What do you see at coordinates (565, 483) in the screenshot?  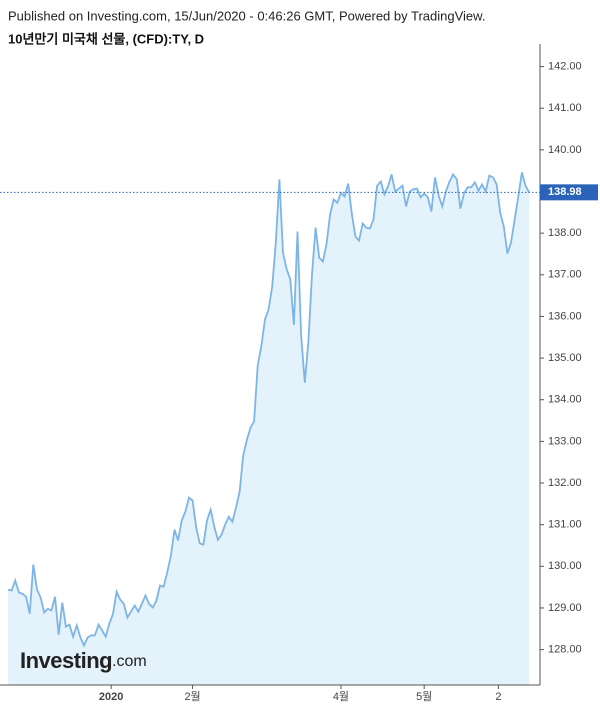 I see `y-tick-label: 132.00` at bounding box center [565, 483].